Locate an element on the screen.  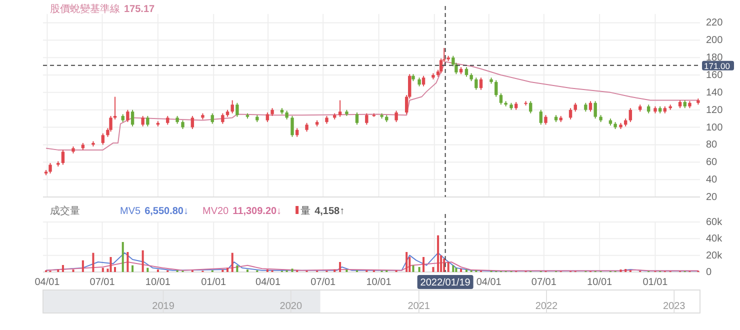
y-tick-label: 200 is located at coordinates (715, 40).